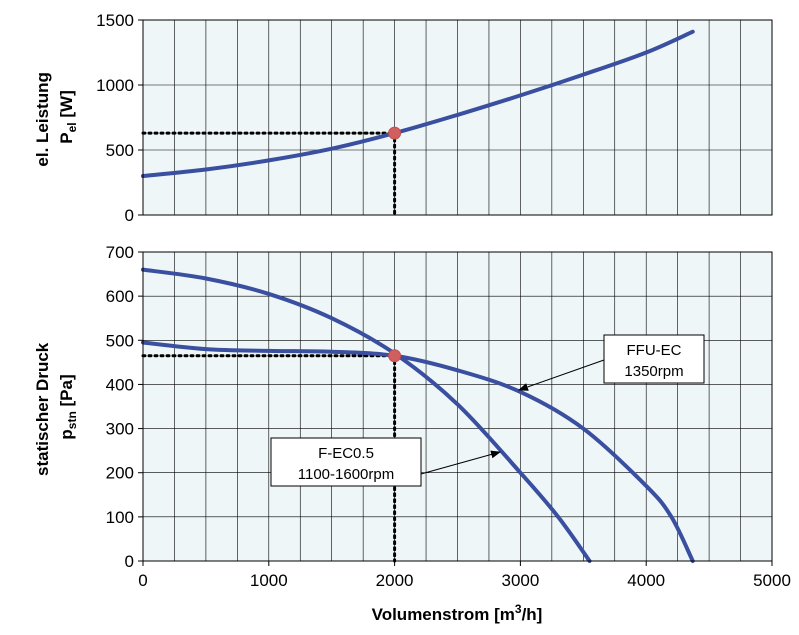 The width and height of the screenshot is (799, 635). I want to click on x-tick-label: 0, so click(142, 580).